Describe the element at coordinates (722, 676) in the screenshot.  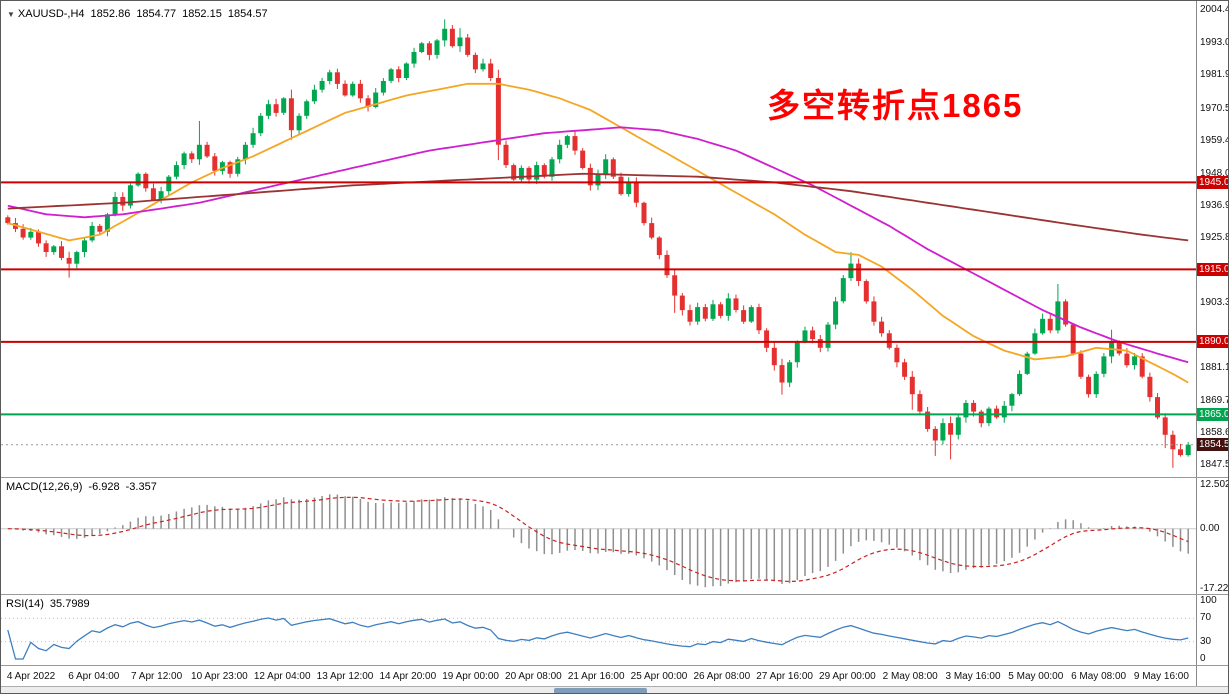
I see `time-tick-label: 26 Apr 08:00` at that location.